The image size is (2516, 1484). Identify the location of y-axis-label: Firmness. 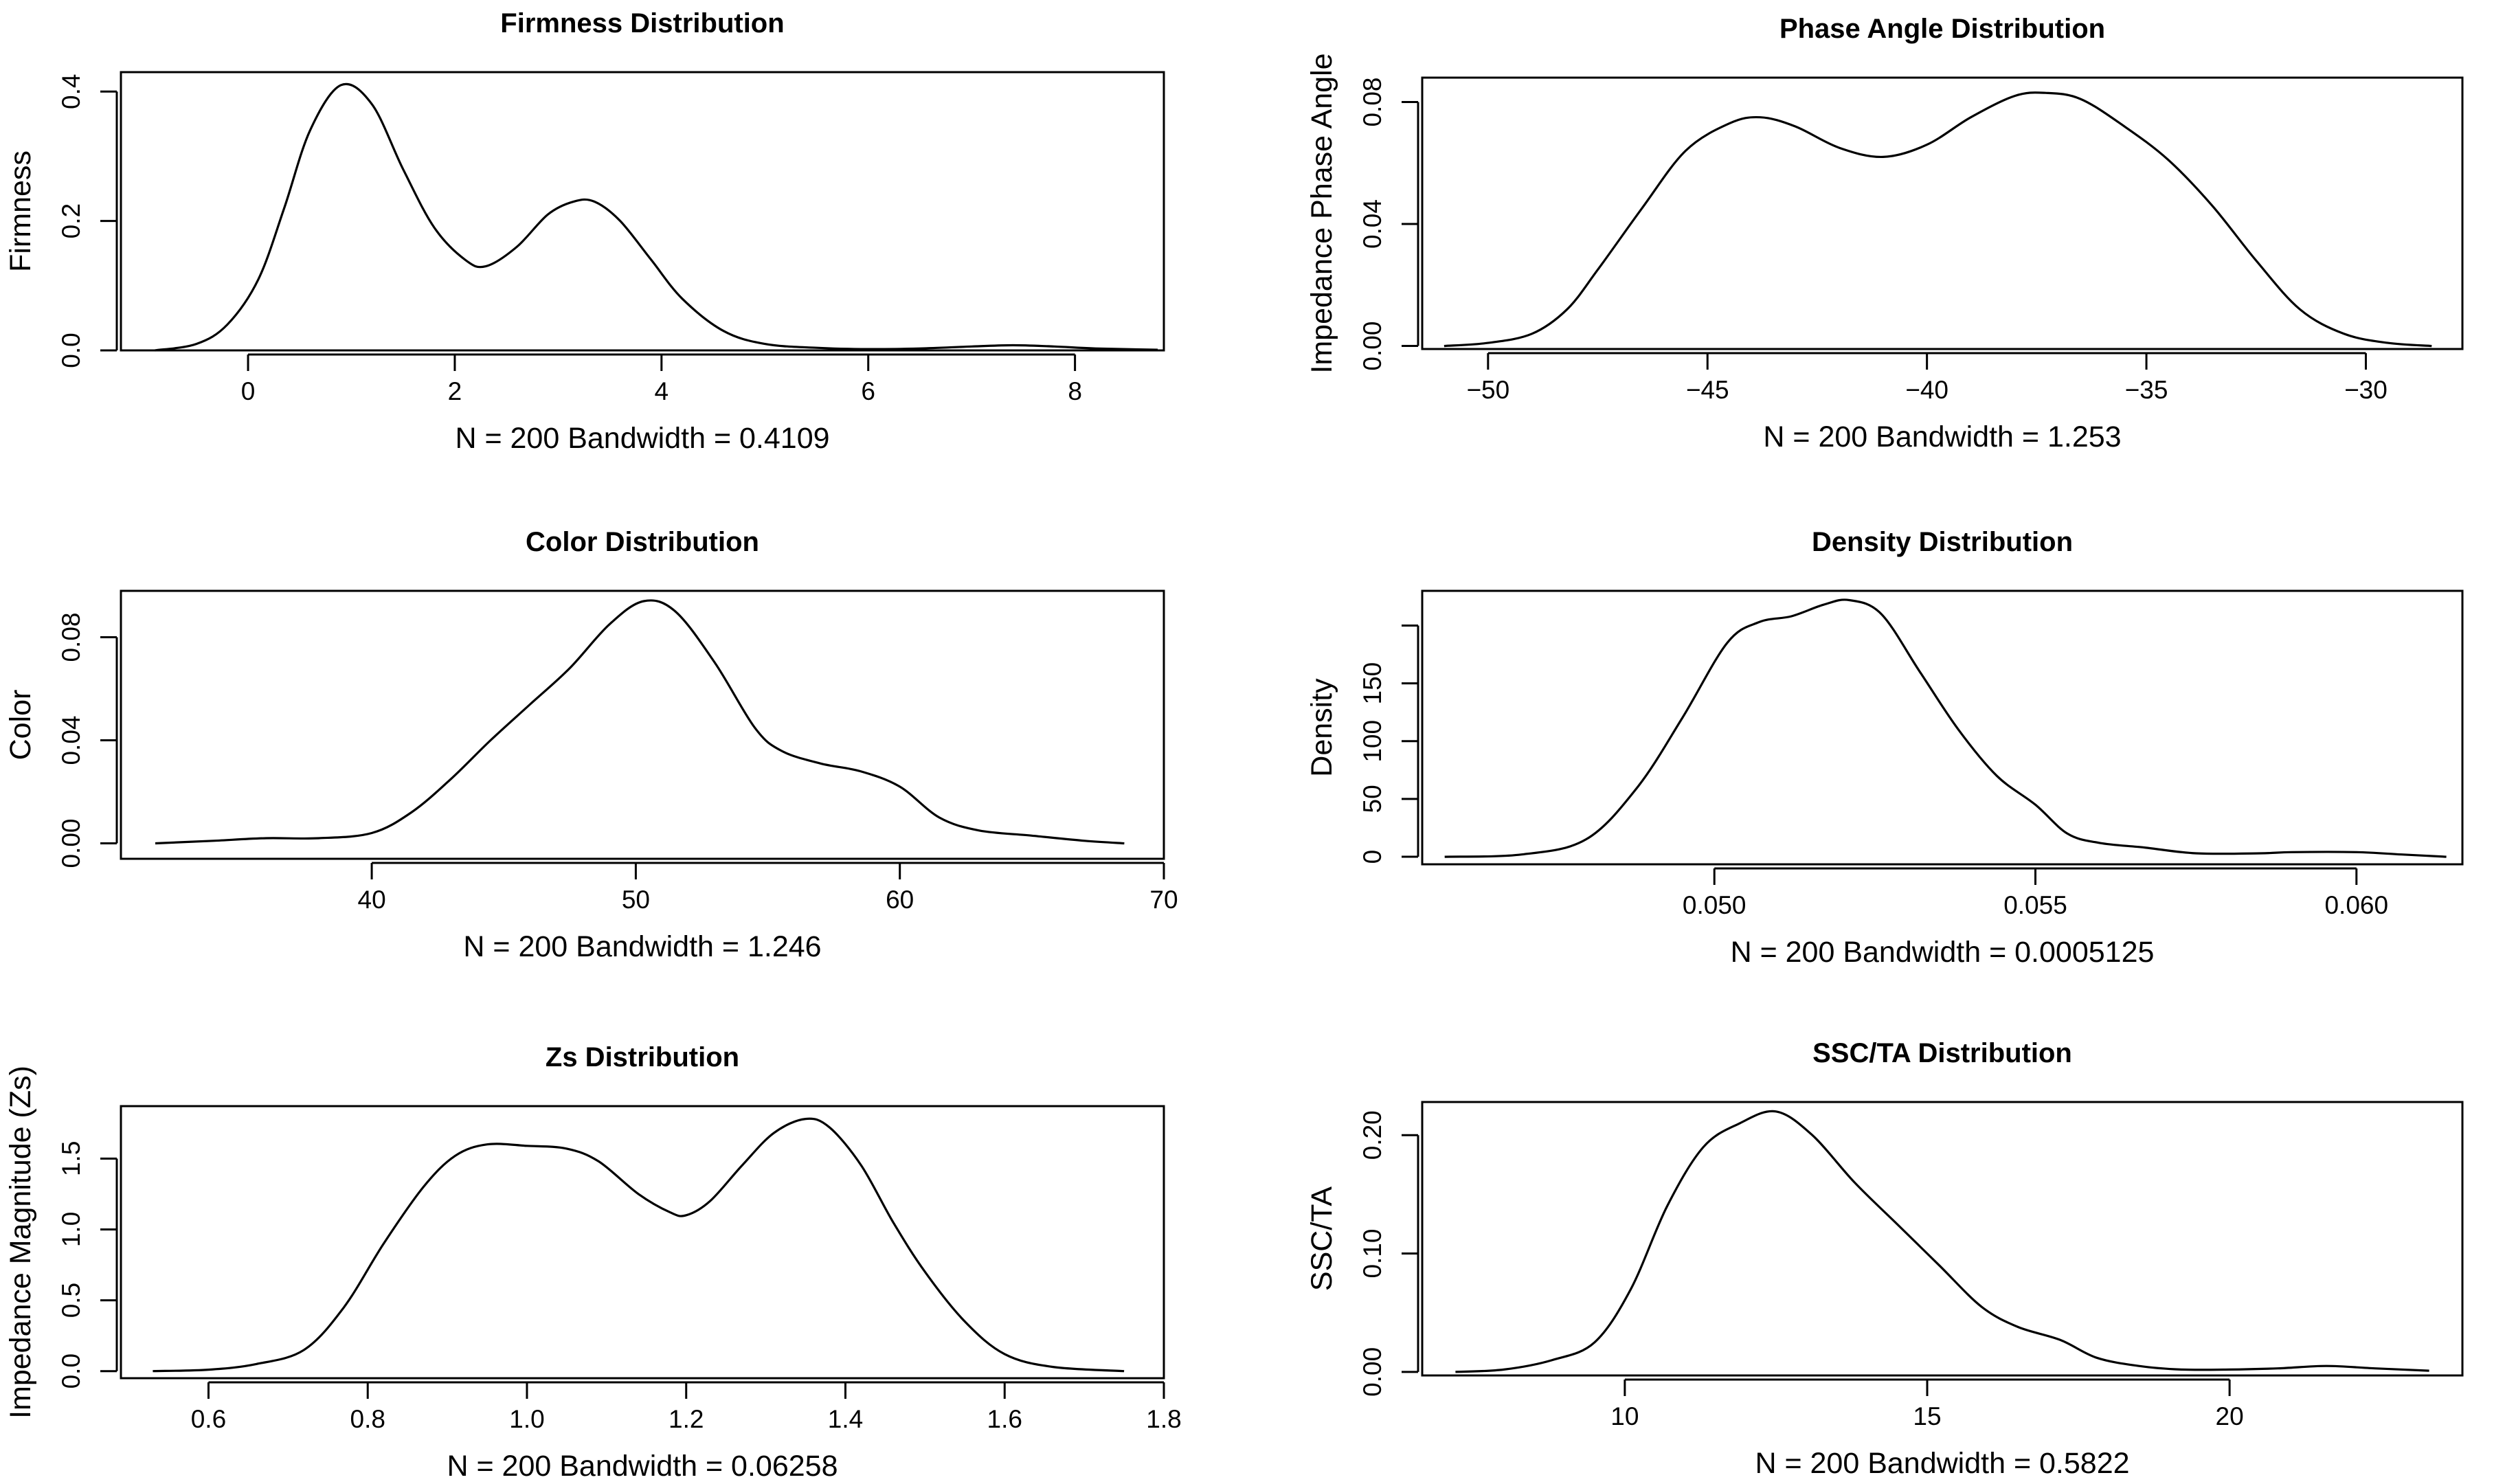
(20, 211).